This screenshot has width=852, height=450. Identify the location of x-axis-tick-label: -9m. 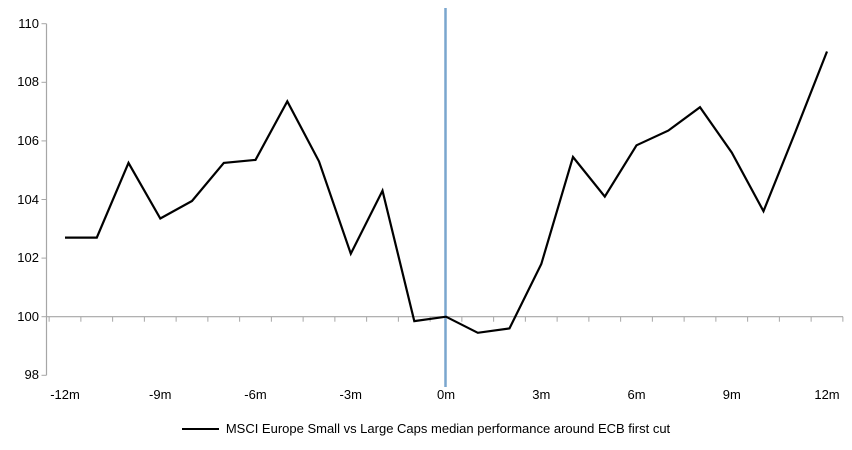
(160, 394).